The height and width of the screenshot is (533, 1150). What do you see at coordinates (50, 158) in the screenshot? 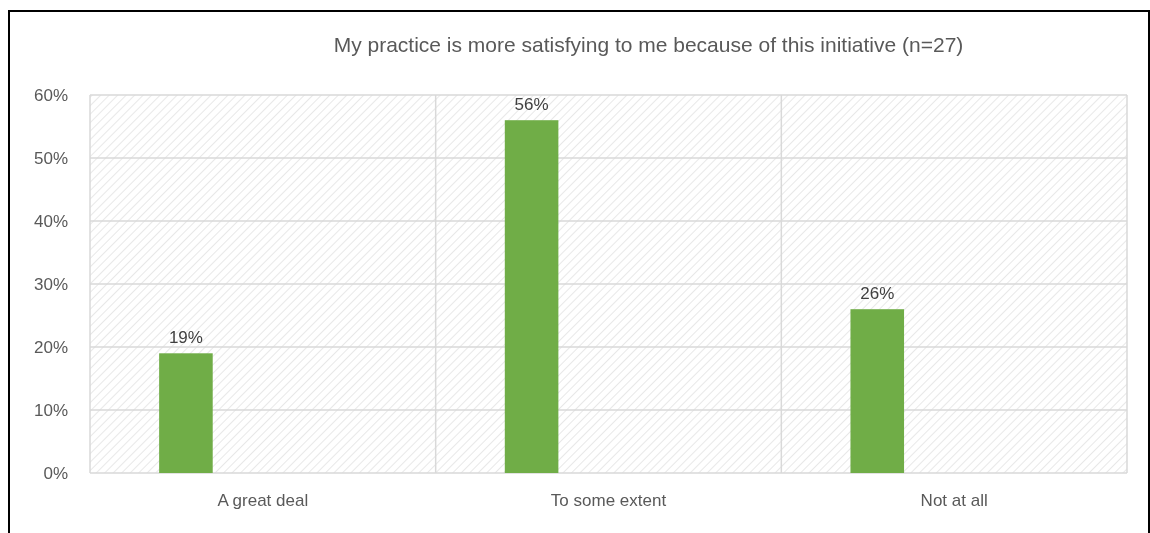
I see `y-tick-label: 50%` at bounding box center [50, 158].